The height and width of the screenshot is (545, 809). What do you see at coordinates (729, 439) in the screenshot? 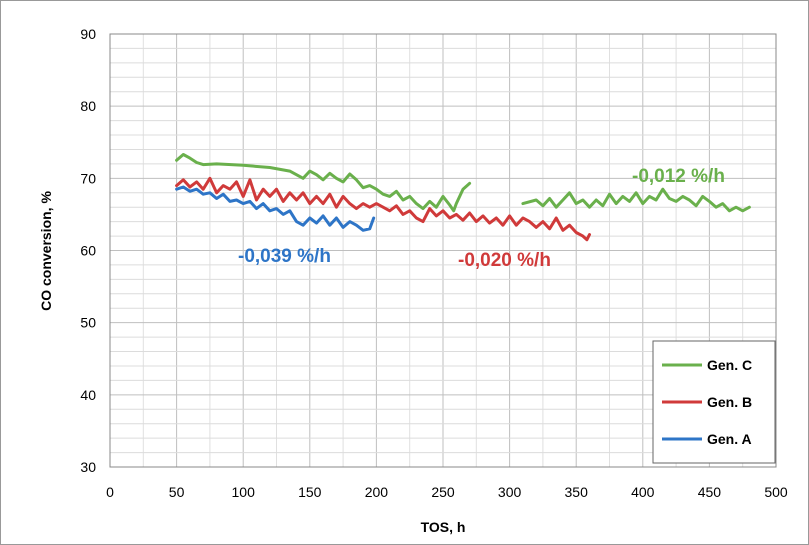
I see `legend-label-gen-a: Gen. A` at bounding box center [729, 439].